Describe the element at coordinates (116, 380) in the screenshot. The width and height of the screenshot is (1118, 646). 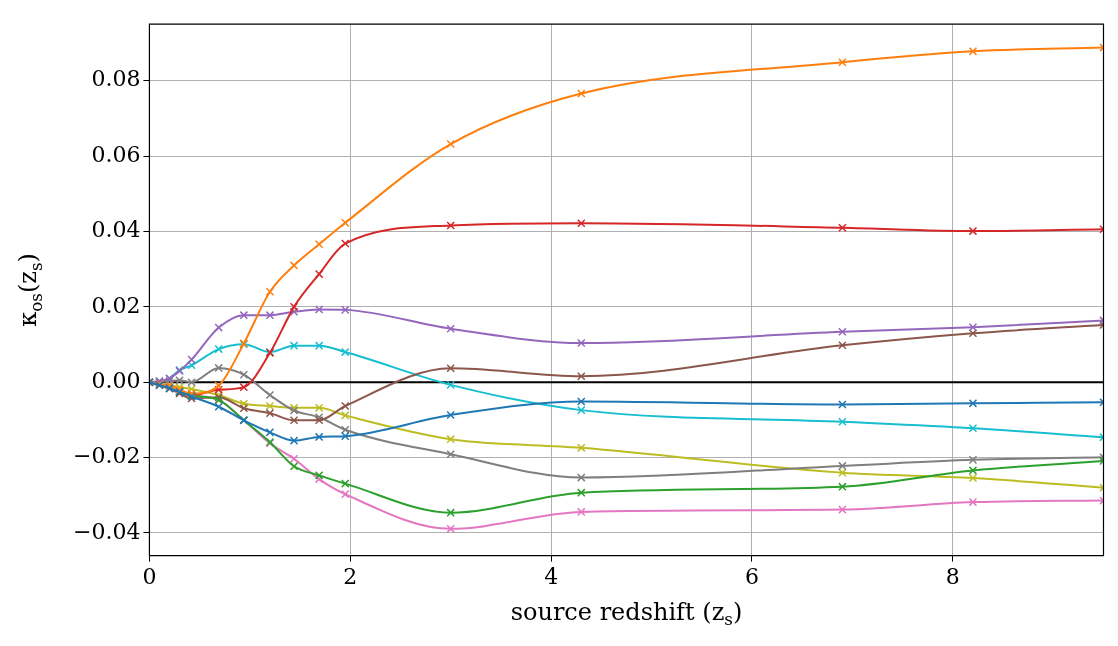
I see `y-tick-label: 0.00` at that location.